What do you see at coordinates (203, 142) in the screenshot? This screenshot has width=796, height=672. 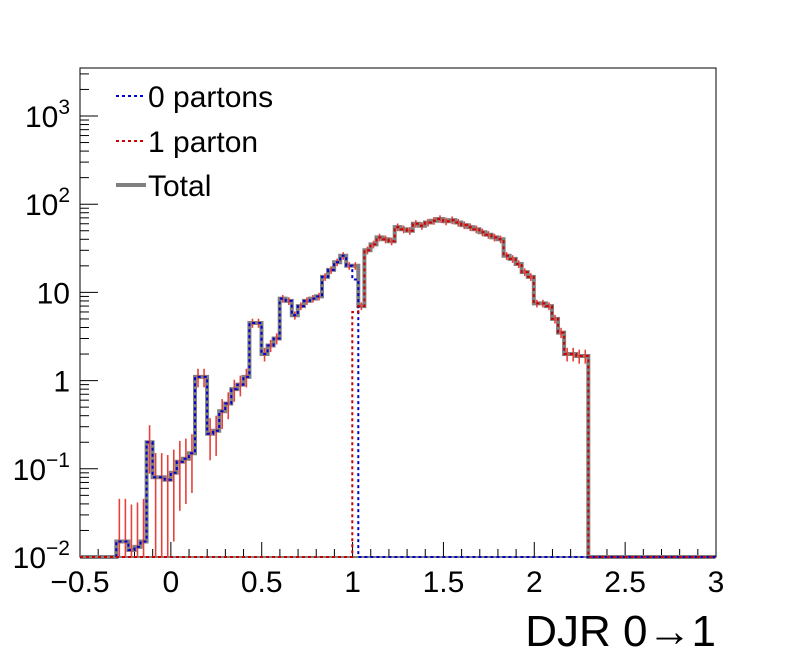 I see `legend-label-1-parton: 1 parton` at bounding box center [203, 142].